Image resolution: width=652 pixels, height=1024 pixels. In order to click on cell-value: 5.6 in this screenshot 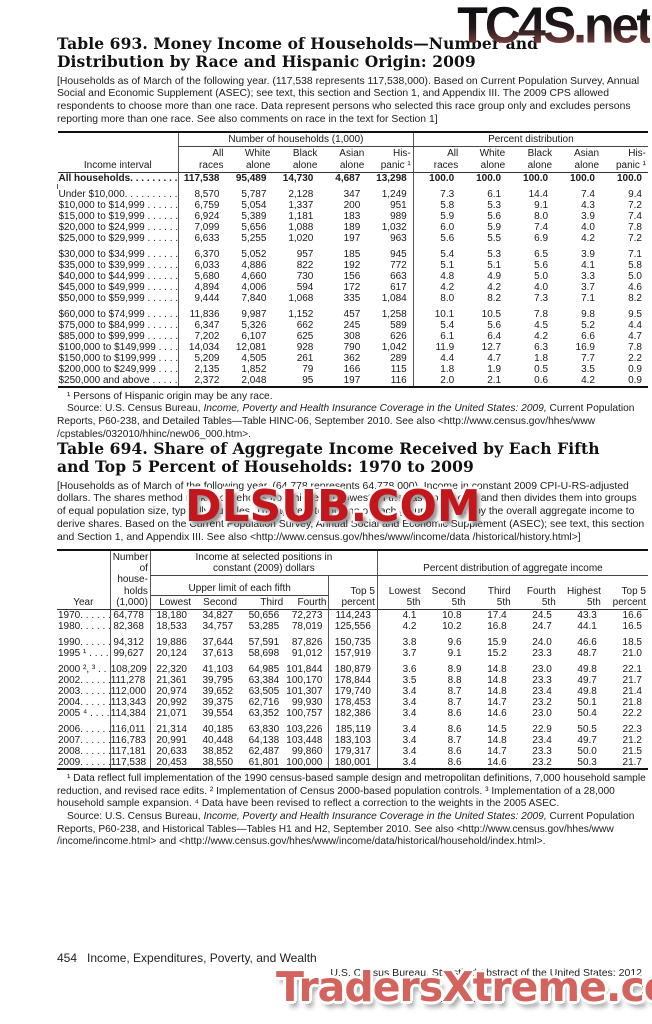, I will do `click(541, 265)`.